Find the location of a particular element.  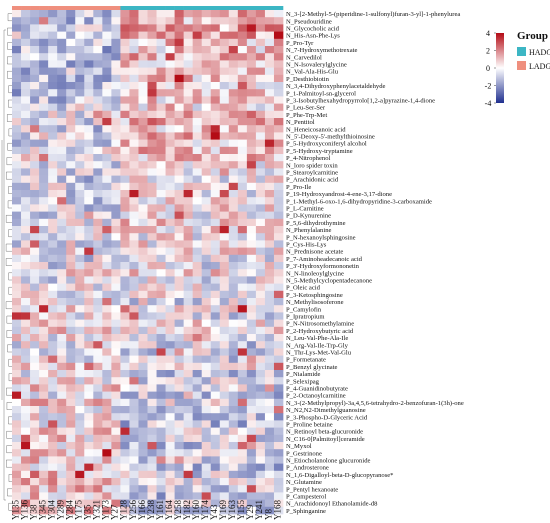

row-label: P_Androsterone is located at coordinates (307, 468).